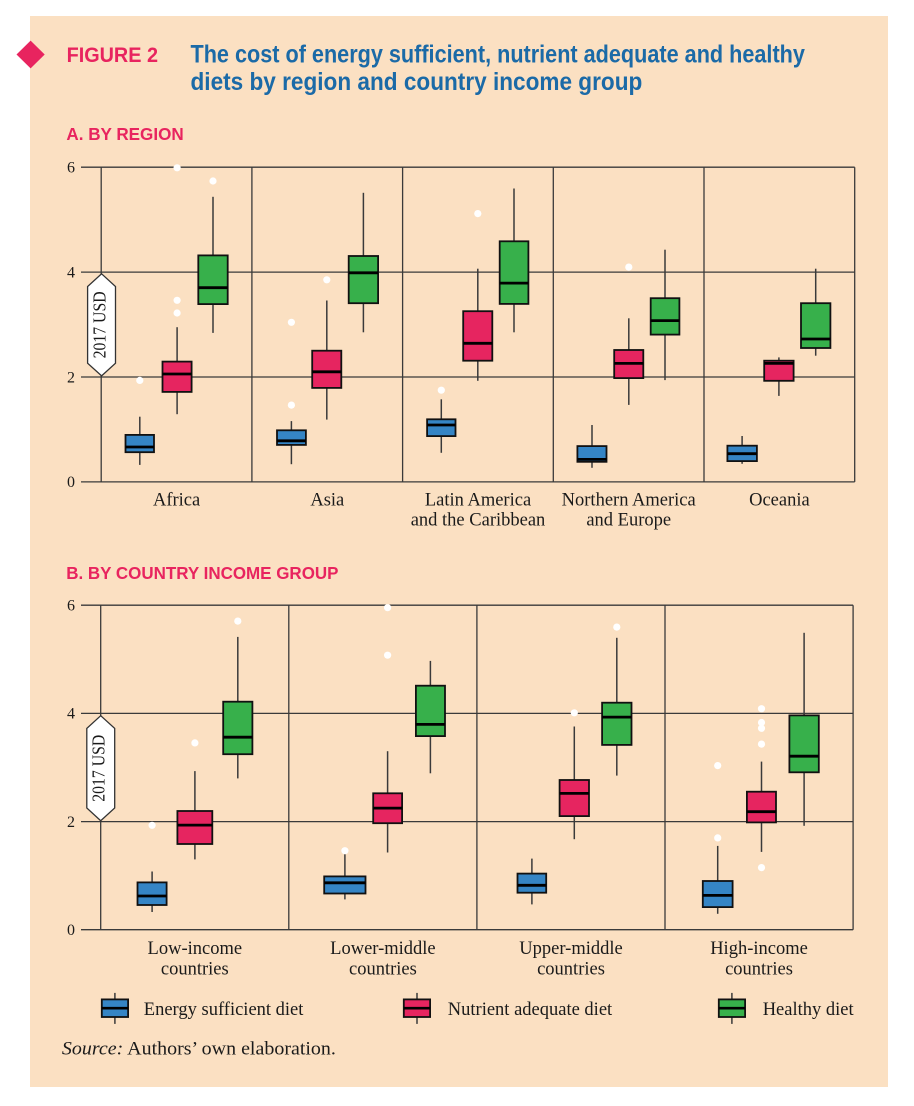 Image resolution: width=914 pixels, height=1106 pixels. What do you see at coordinates (195, 949) in the screenshot?
I see `svg-text: Low-income` at bounding box center [195, 949].